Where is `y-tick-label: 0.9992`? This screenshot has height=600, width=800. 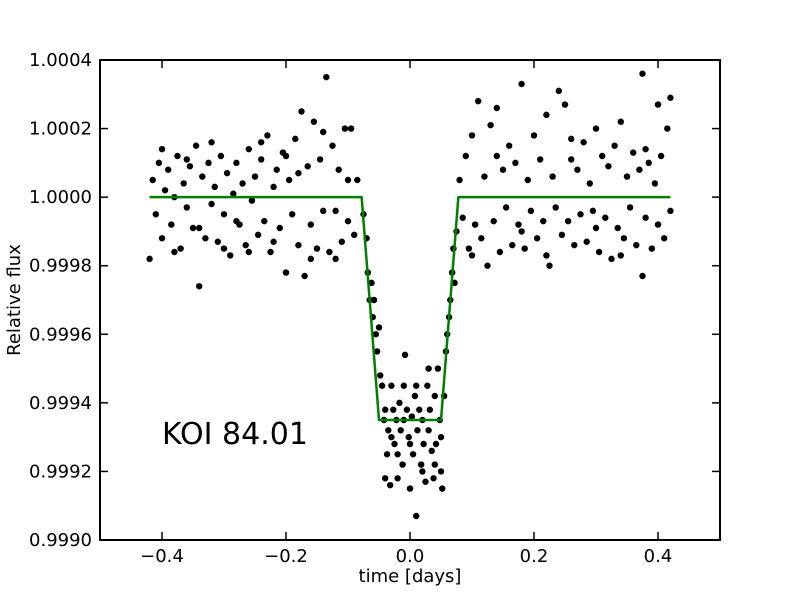 y-tick-label: 0.9992 is located at coordinates (60, 471).